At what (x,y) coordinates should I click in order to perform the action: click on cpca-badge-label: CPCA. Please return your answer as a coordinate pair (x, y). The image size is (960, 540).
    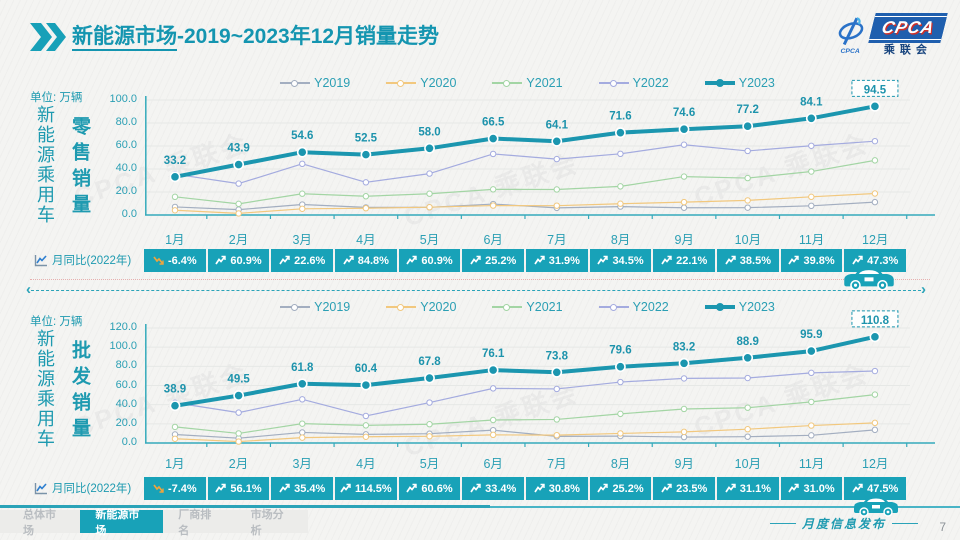
    Looking at the image, I should click on (908, 27).